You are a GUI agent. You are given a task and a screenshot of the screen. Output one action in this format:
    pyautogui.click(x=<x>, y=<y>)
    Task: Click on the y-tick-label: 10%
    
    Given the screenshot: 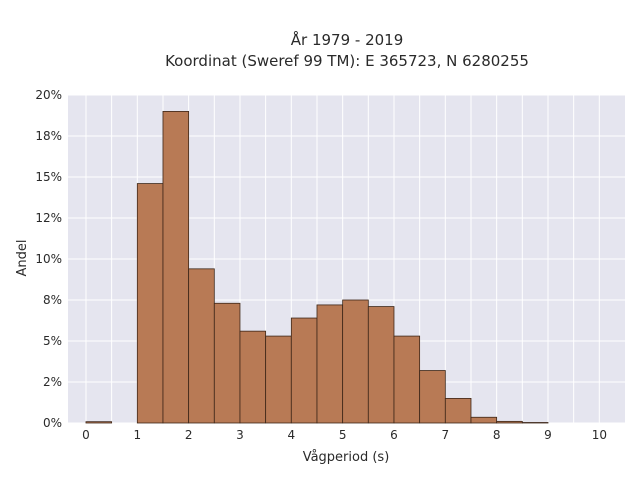 What is the action you would take?
    pyautogui.click(x=48, y=259)
    